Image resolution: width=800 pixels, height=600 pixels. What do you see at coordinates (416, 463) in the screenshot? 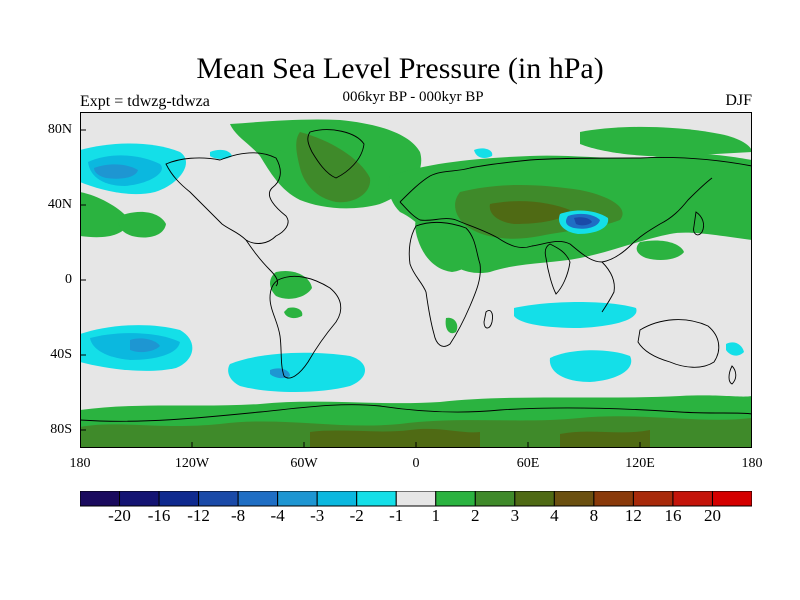
I see `lon-label-0: 0` at bounding box center [416, 463].